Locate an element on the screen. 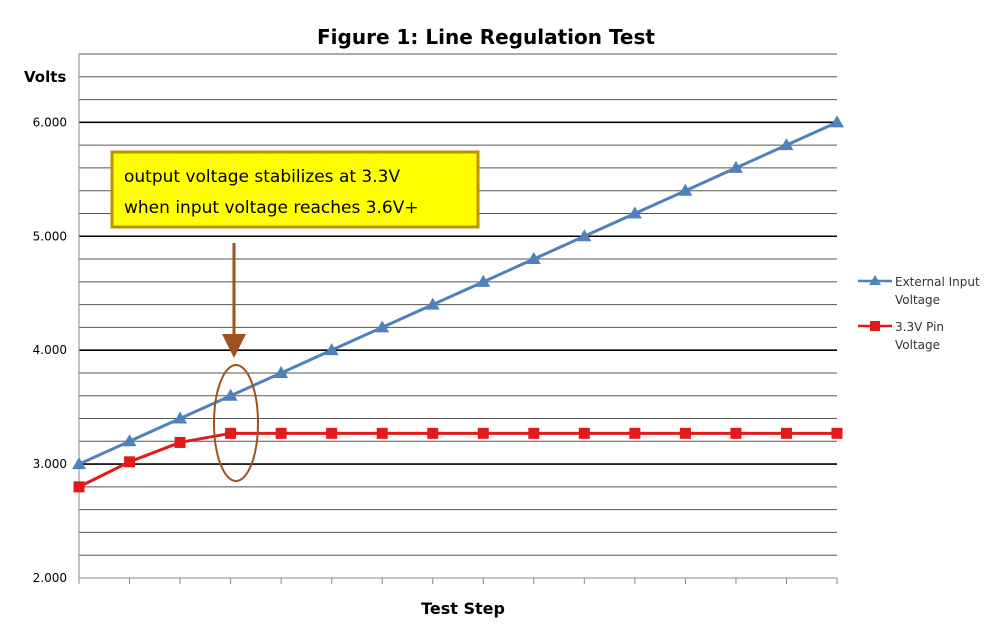 The height and width of the screenshot is (640, 1008). y-tick-label: 4.000 is located at coordinates (50, 350).